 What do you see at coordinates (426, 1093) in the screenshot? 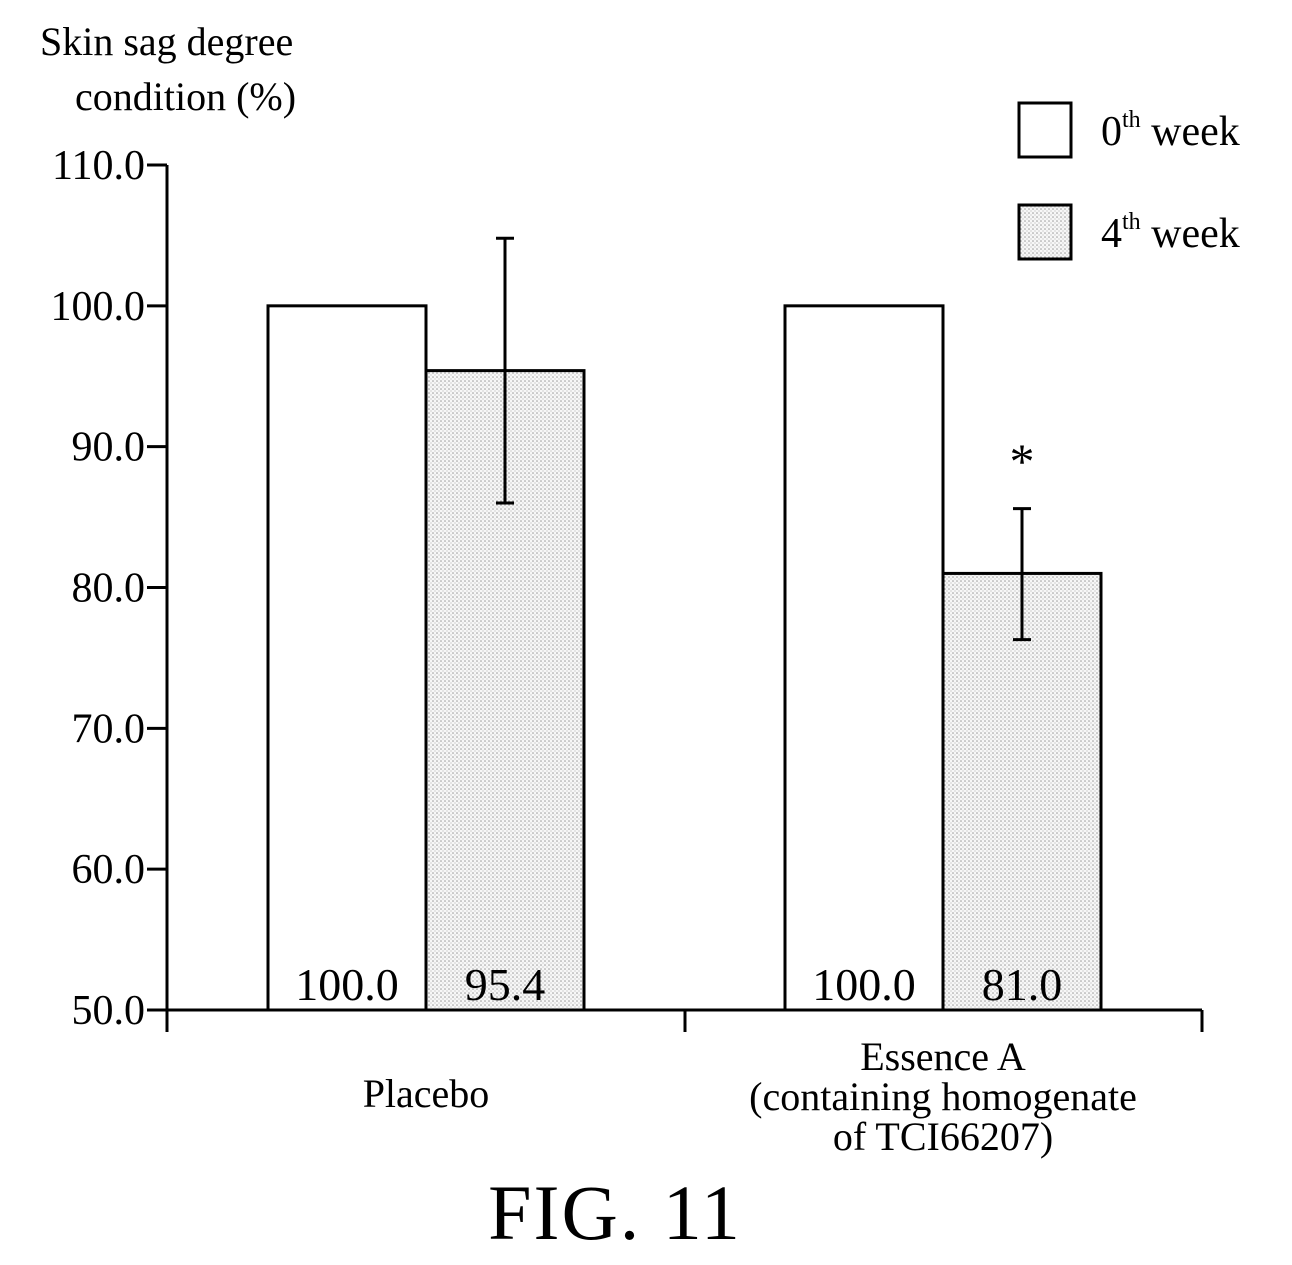
I see `x-category-label: Placebo` at bounding box center [426, 1093].